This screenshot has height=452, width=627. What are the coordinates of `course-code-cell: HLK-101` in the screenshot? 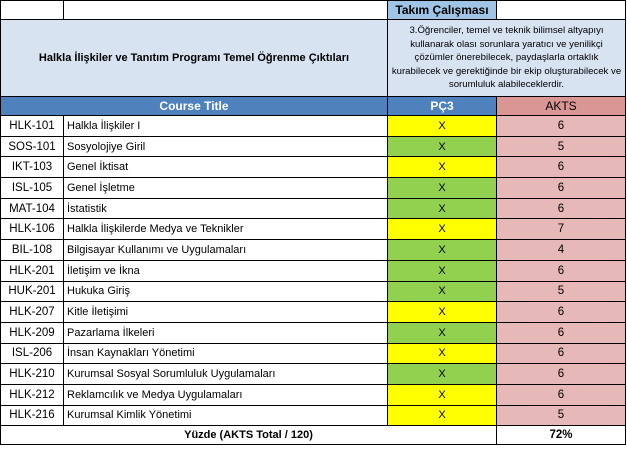 It's located at (32, 126).